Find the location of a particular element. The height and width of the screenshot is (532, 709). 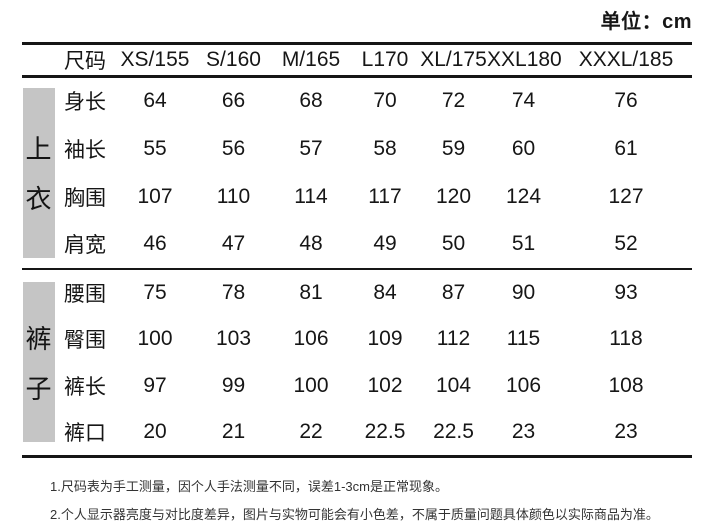

cell-value: 68 is located at coordinates (311, 101).